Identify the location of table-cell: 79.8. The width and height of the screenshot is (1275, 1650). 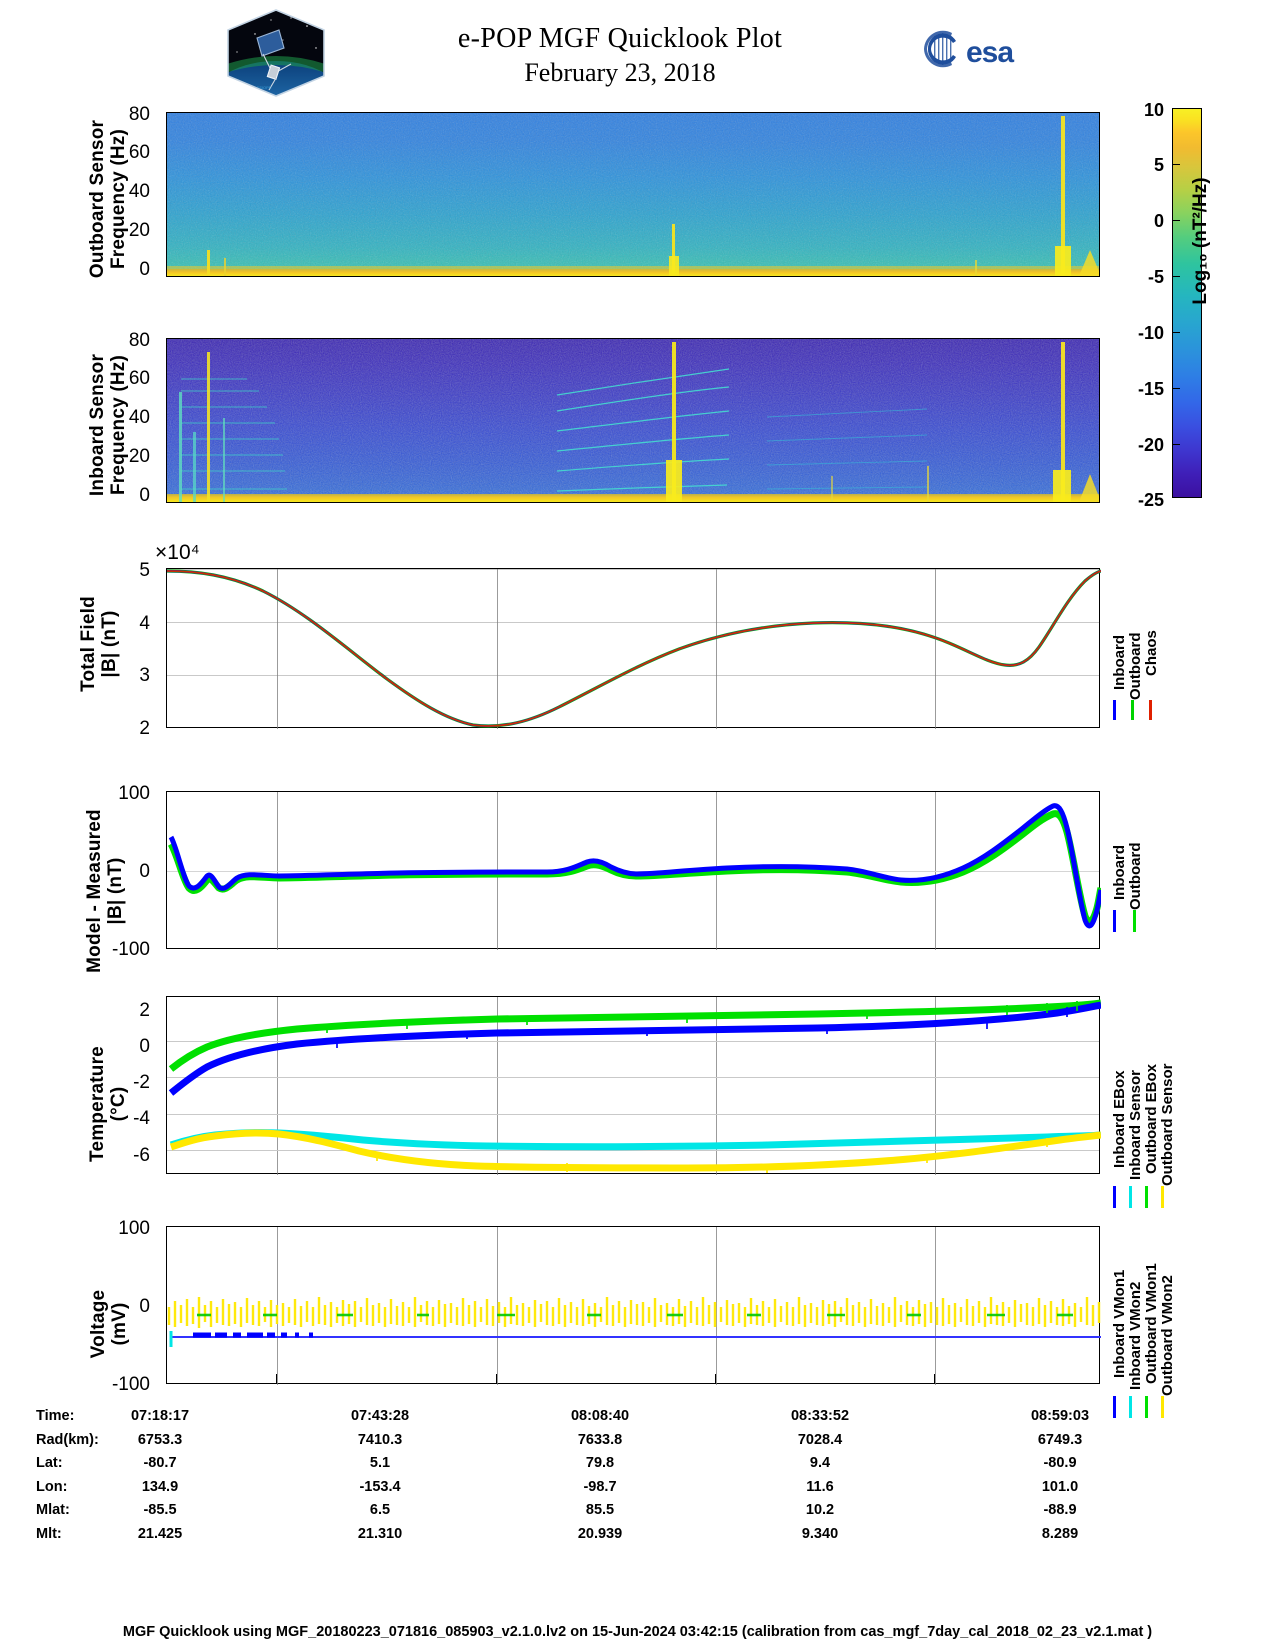
(600, 1463).